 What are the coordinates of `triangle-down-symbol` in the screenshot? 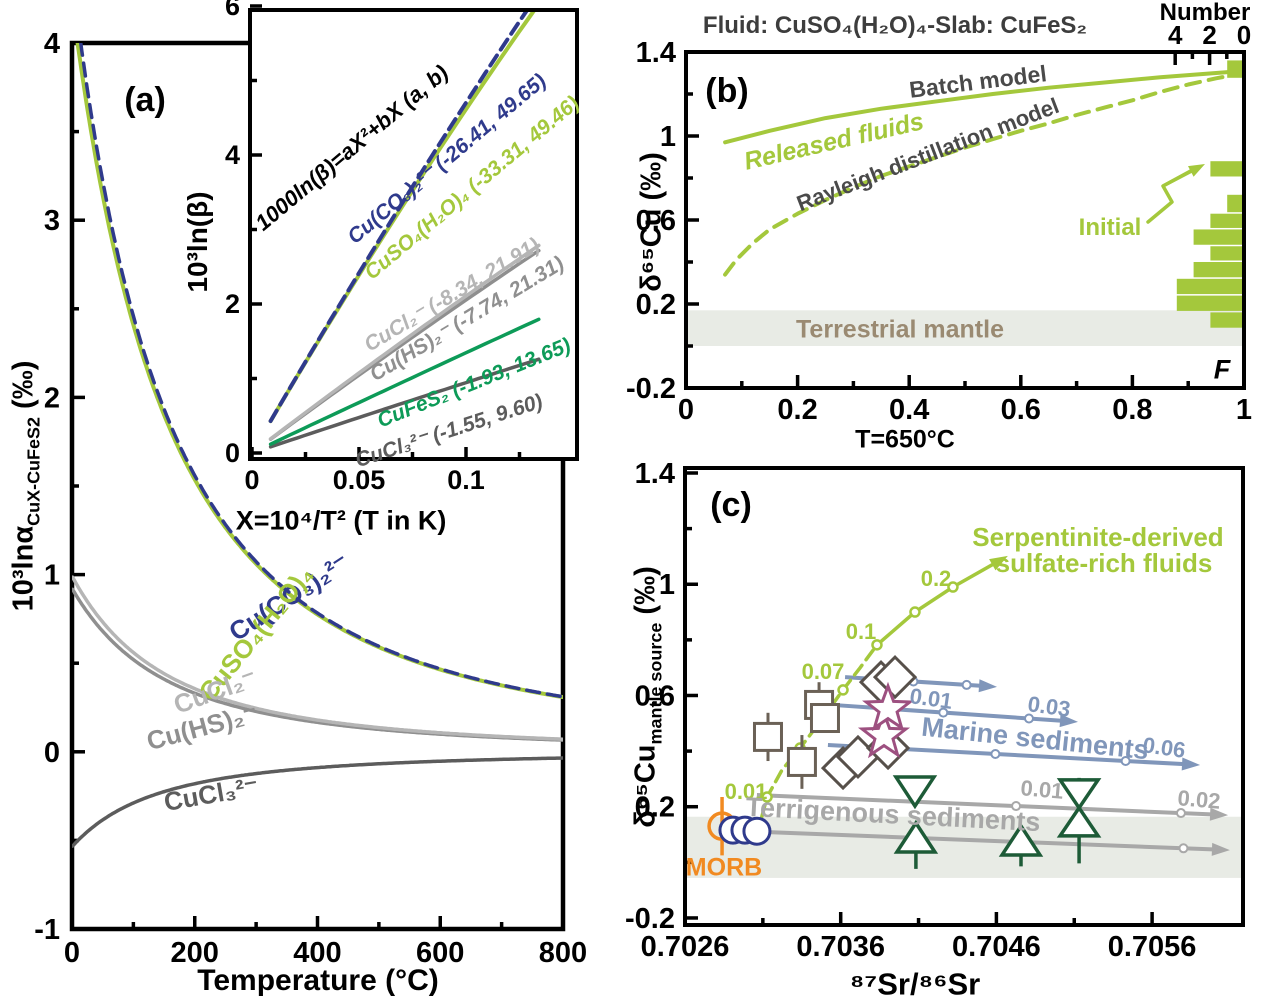 It's located at (915, 792).